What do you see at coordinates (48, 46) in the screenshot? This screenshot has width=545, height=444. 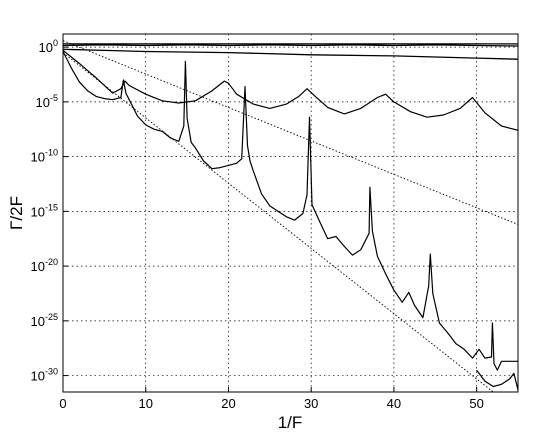 I see `y-tick-label: 10⁰` at bounding box center [48, 46].